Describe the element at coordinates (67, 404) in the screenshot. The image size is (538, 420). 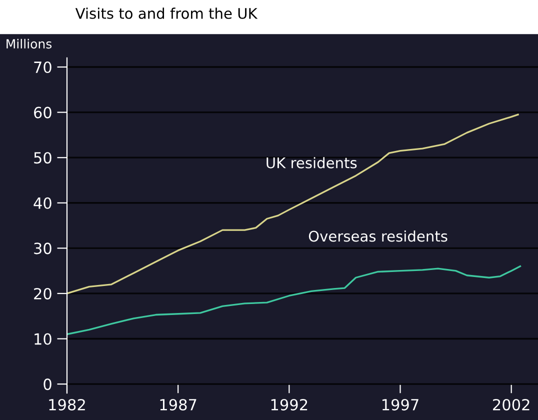
I see `x-tick-label: 1982` at that location.